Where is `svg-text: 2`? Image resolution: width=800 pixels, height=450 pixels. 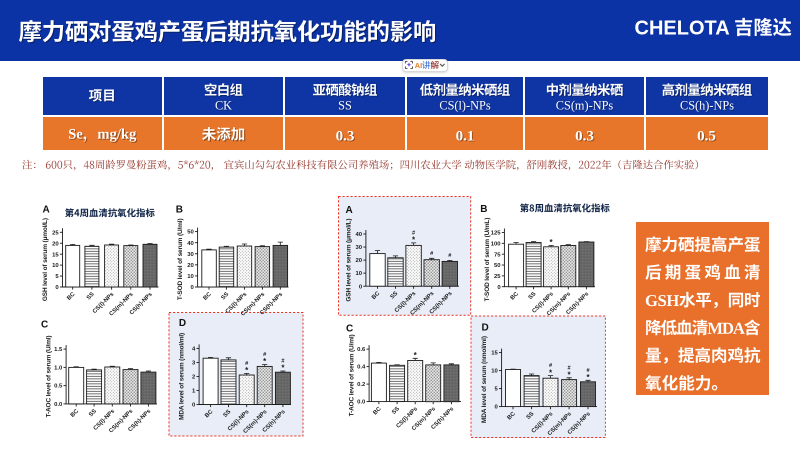
svg-text: 2 is located at coordinates (194, 378).